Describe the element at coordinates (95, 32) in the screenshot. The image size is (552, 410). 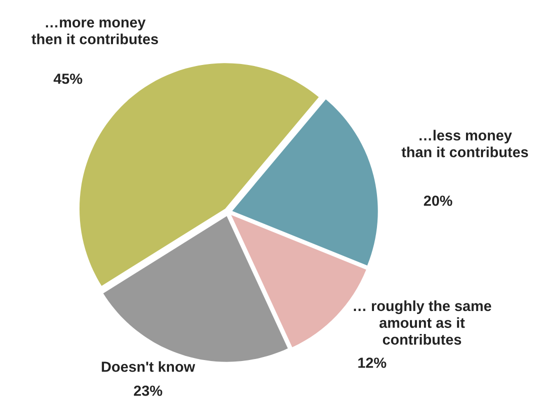
I see `slice-label: …more money then it contributes` at that location.